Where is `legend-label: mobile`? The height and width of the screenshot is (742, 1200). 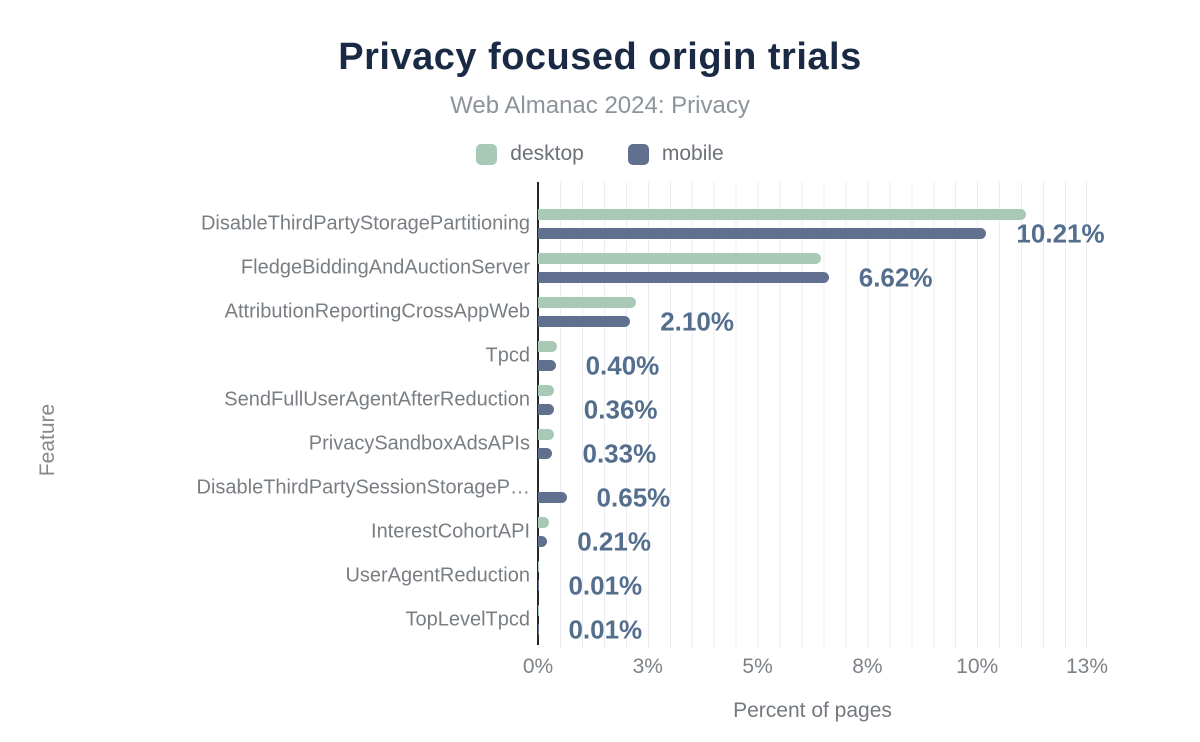 legend-label: mobile is located at coordinates (692, 153).